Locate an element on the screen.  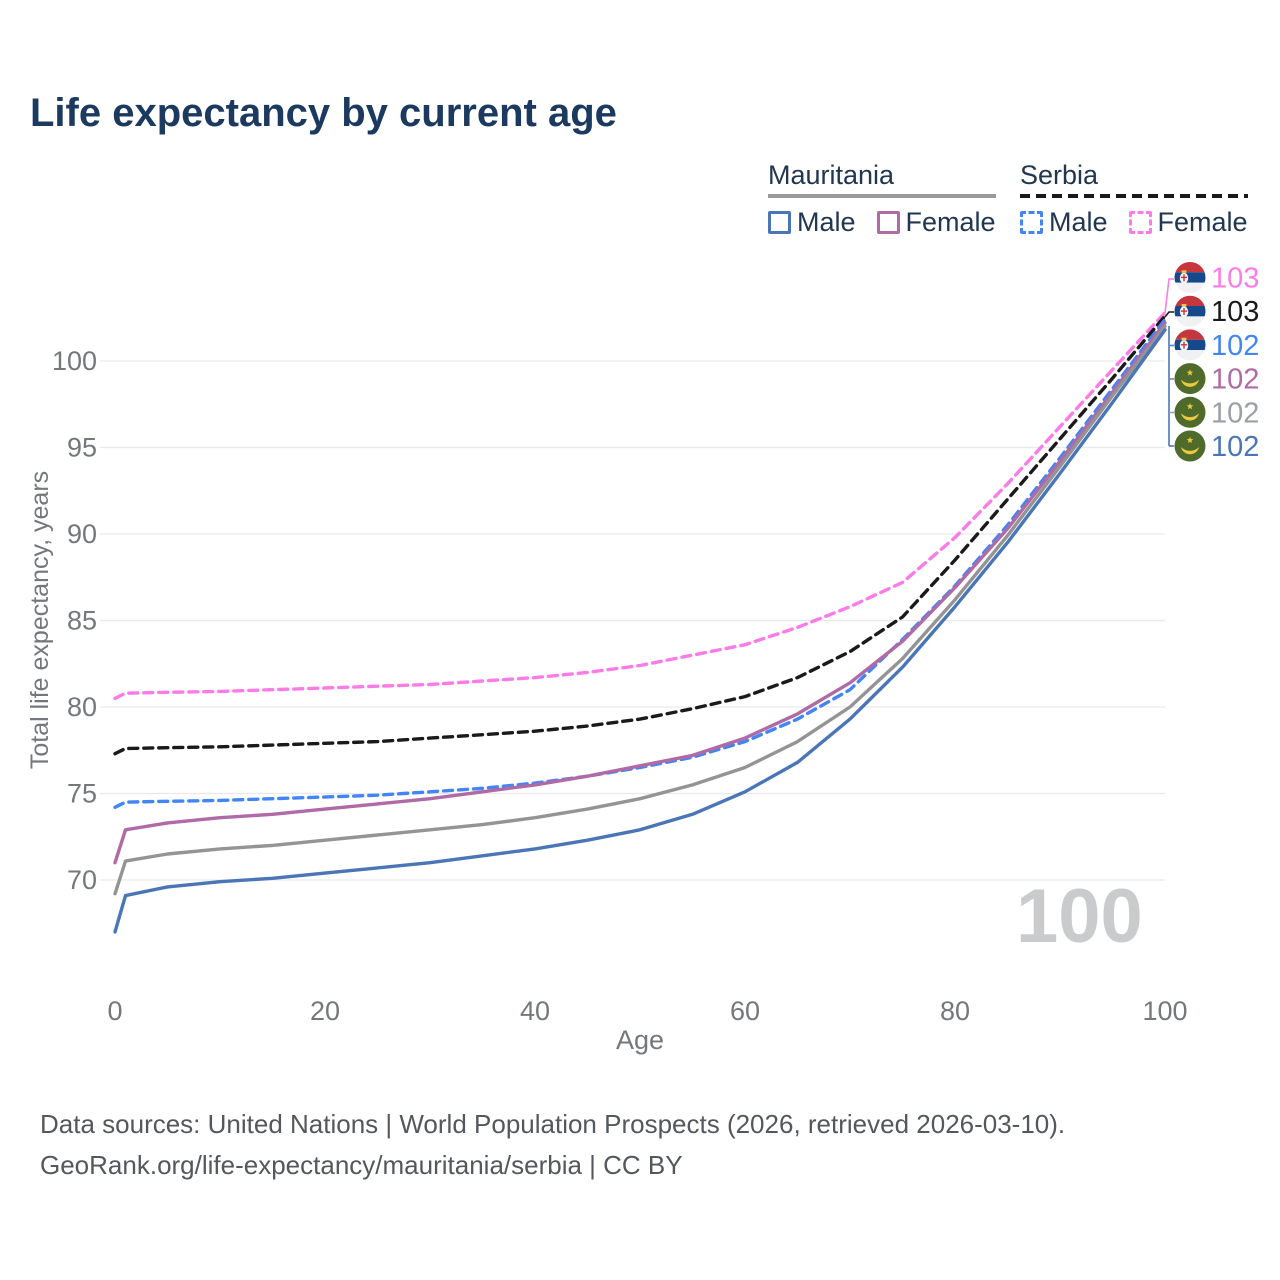
x-axis-title: Age is located at coordinates (640, 1040).